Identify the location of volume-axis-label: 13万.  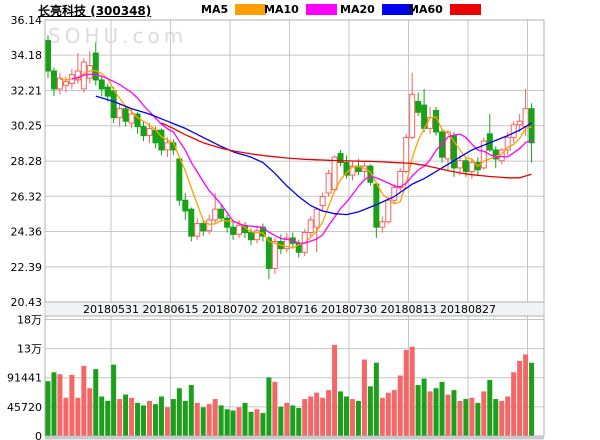
(29, 349).